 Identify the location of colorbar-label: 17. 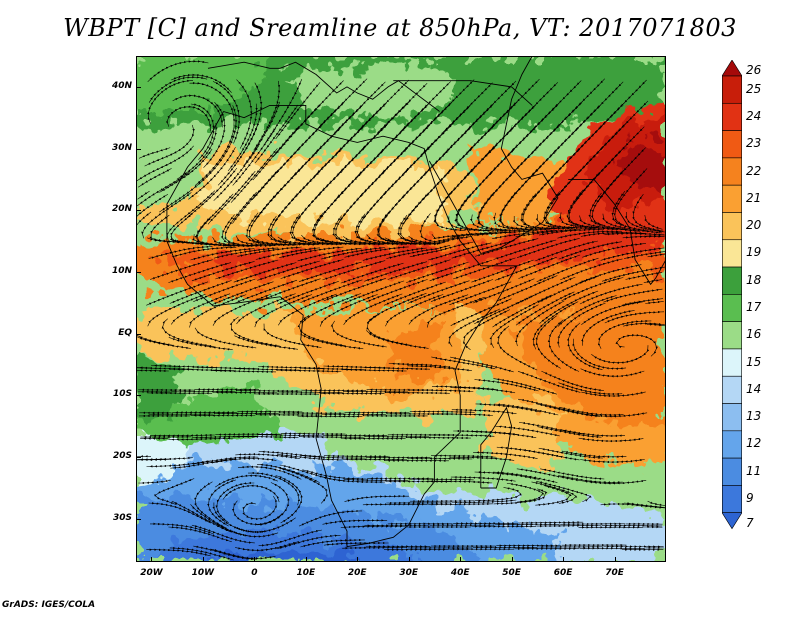
(754, 307).